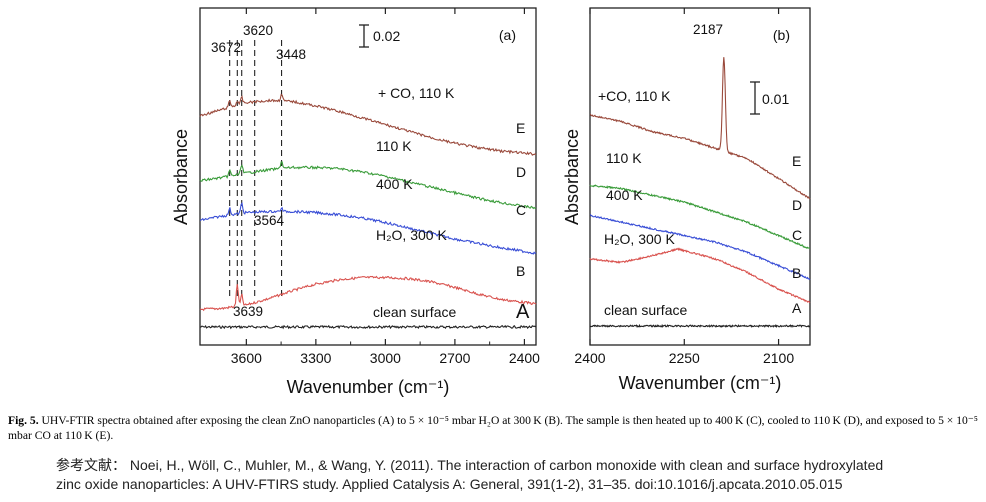  What do you see at coordinates (23, 420) in the screenshot?
I see `caption-label: Fig. 5.` at bounding box center [23, 420].